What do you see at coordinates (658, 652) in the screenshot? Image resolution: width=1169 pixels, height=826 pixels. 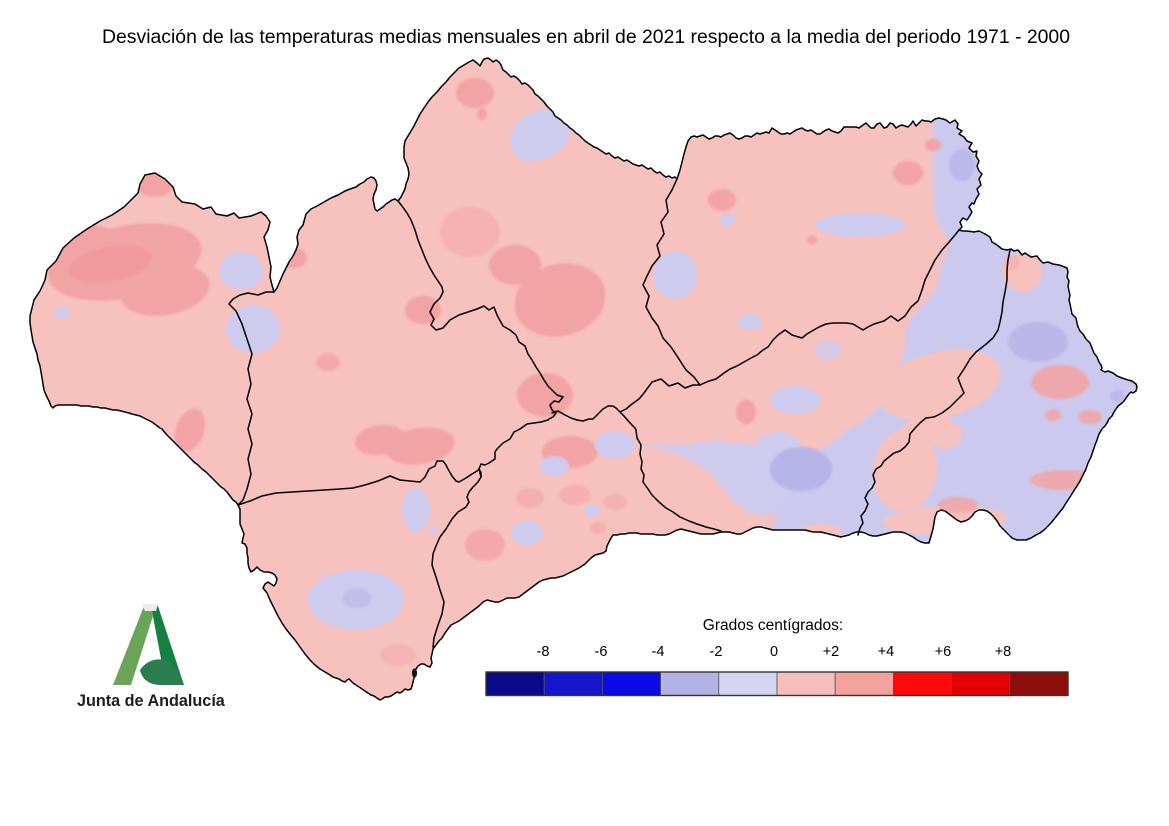 I see `svg-text: -4` at bounding box center [658, 652].